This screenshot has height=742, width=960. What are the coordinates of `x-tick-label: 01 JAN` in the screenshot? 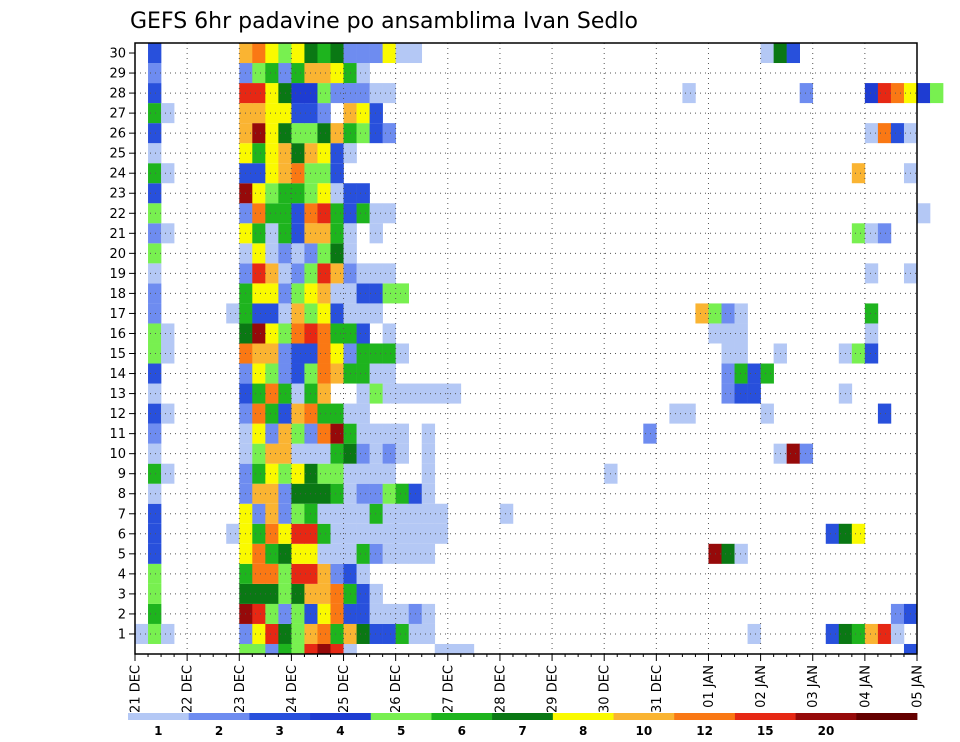 It's located at (709, 686).